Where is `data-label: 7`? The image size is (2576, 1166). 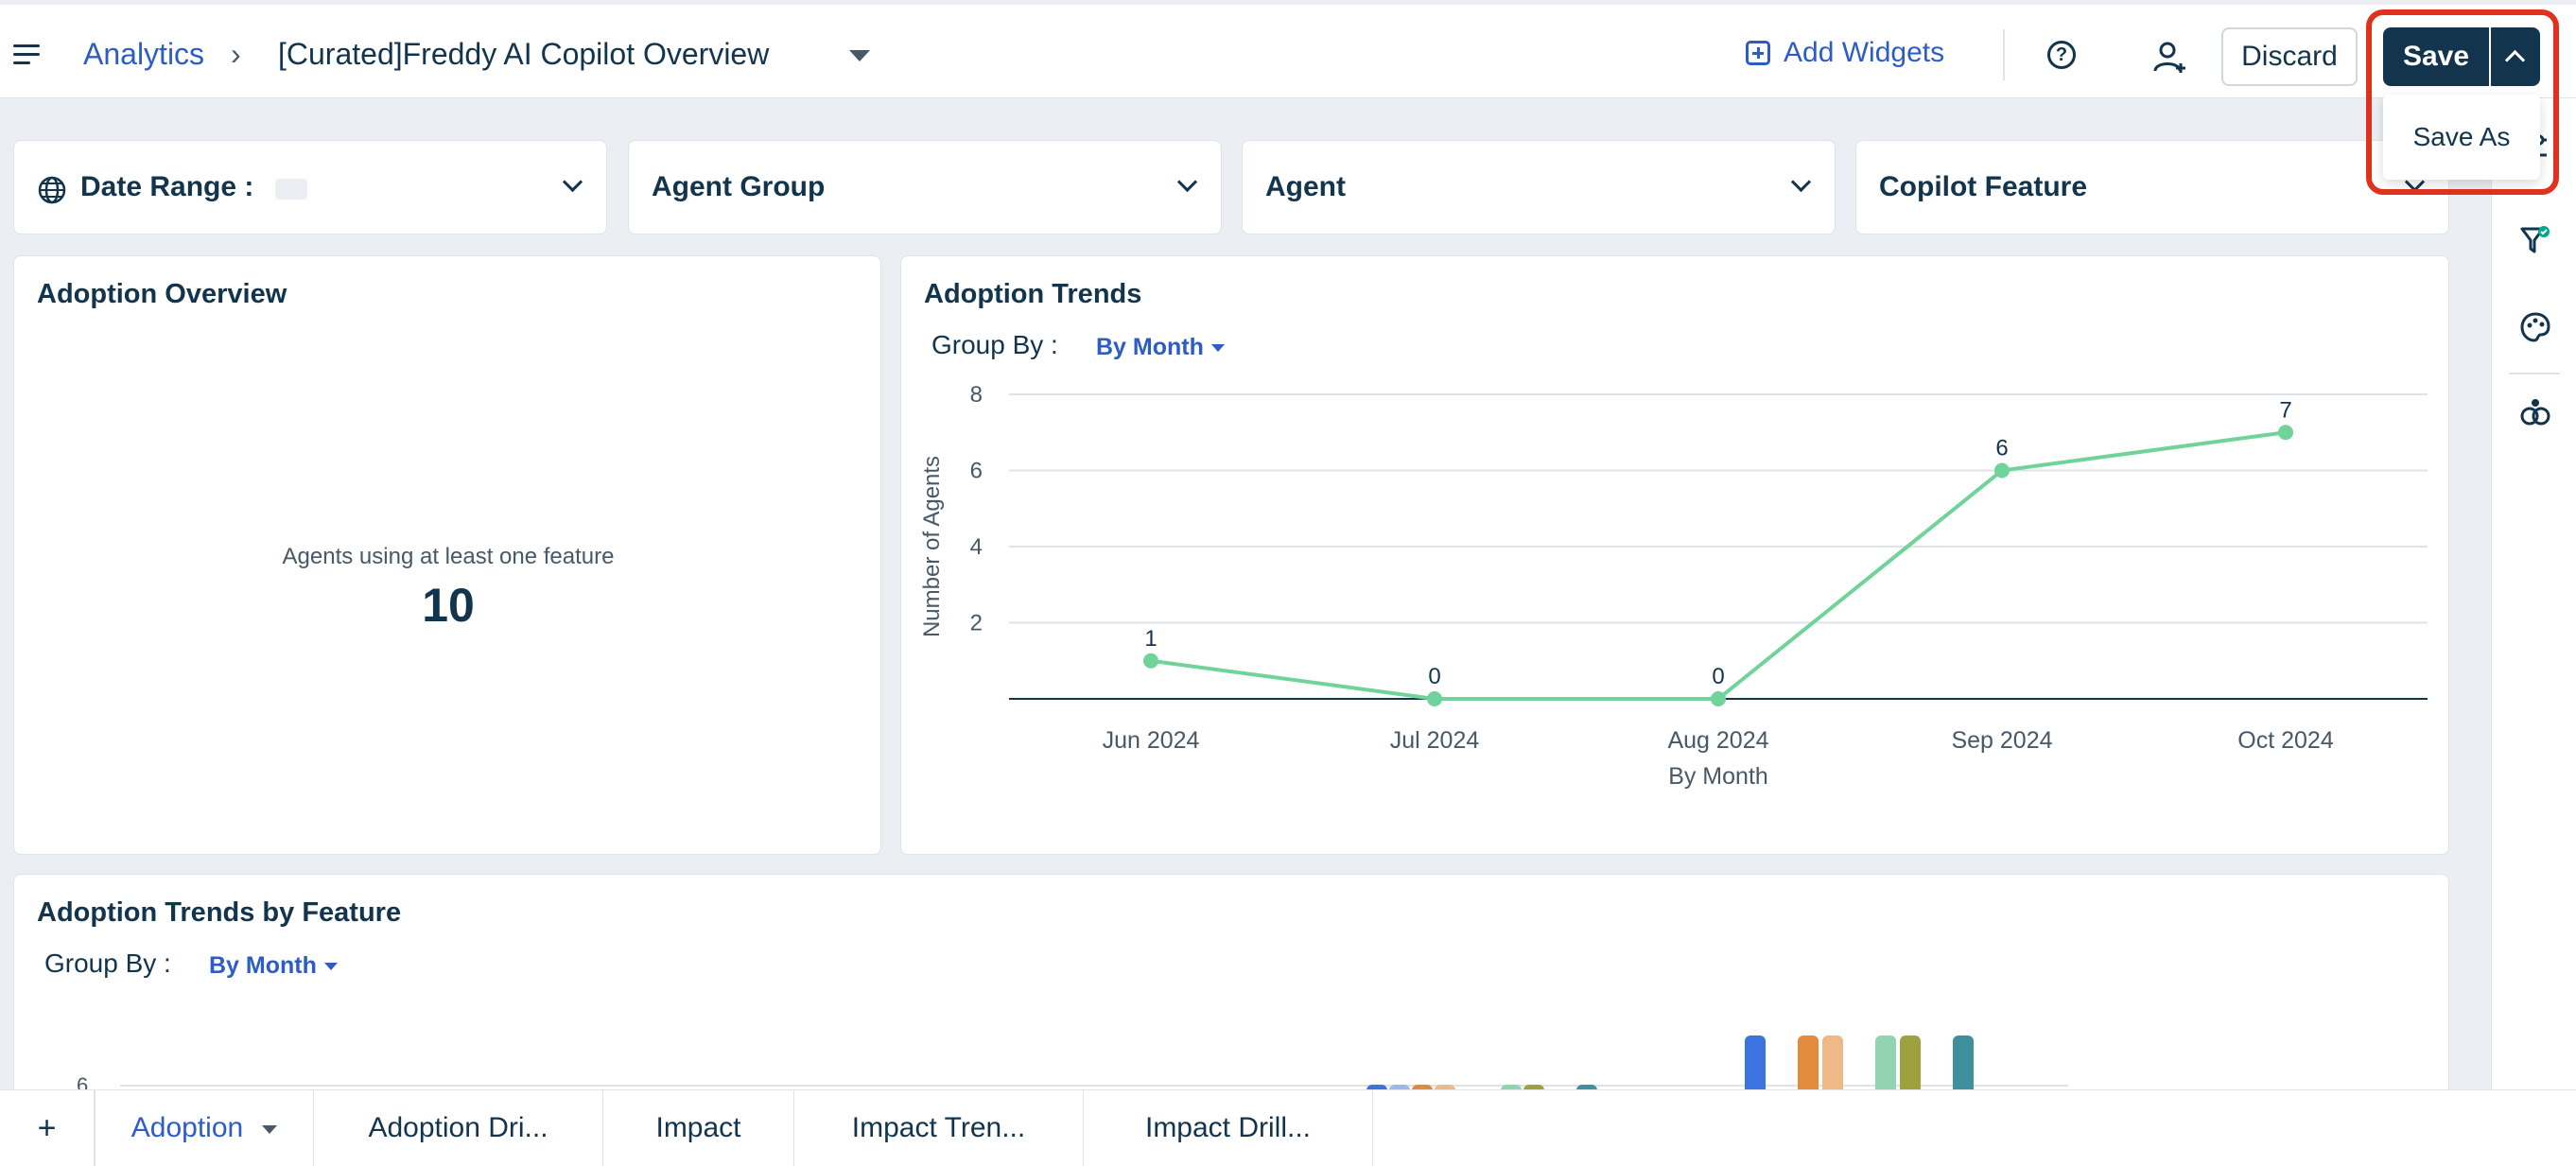 data-label: 7 is located at coordinates (2285, 410).